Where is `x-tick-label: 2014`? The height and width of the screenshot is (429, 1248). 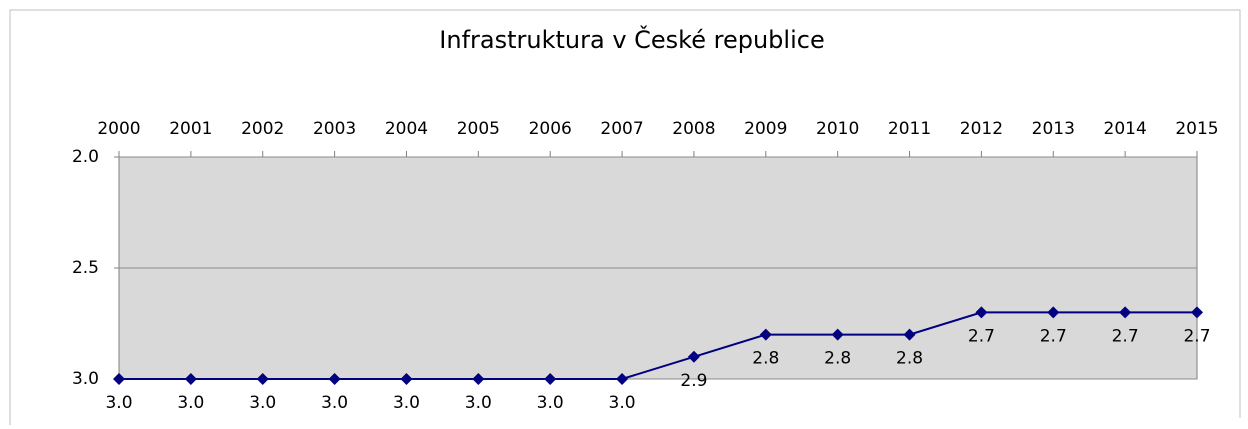
x-tick-label: 2014 is located at coordinates (1125, 129).